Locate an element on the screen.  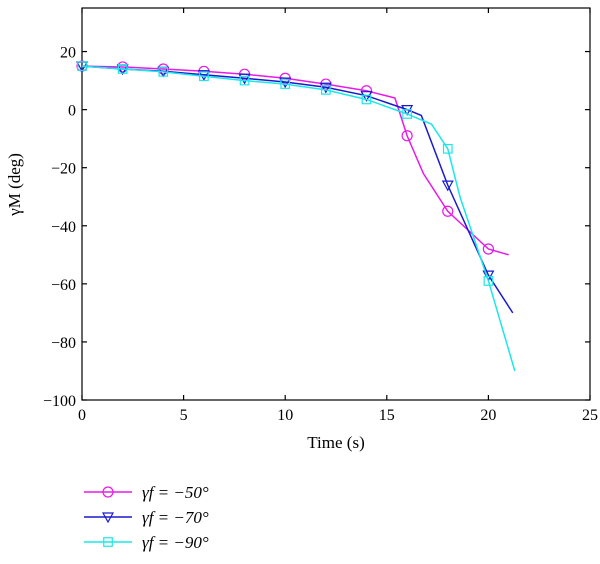
x-tick-label: 15 is located at coordinates (387, 415).